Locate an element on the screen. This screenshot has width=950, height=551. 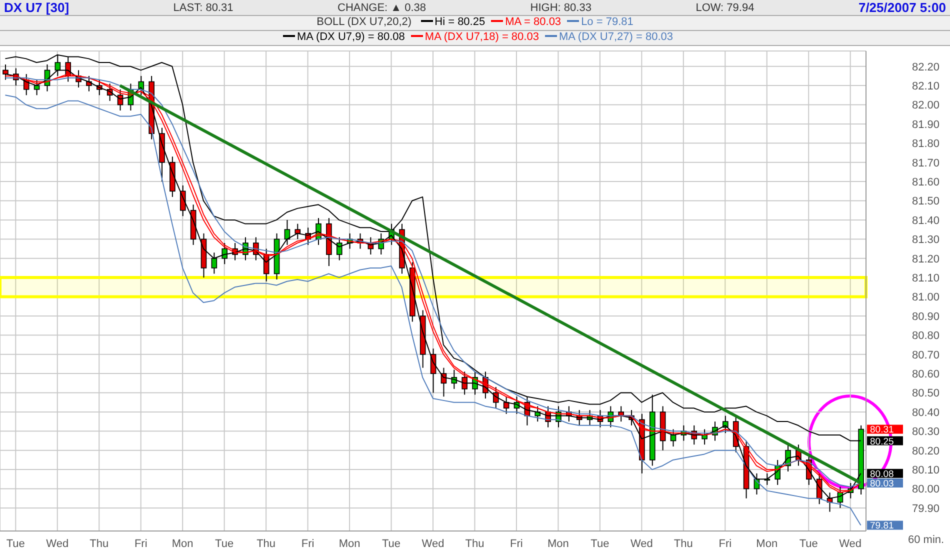
chart-title: DX U7 [30] is located at coordinates (37, 7).